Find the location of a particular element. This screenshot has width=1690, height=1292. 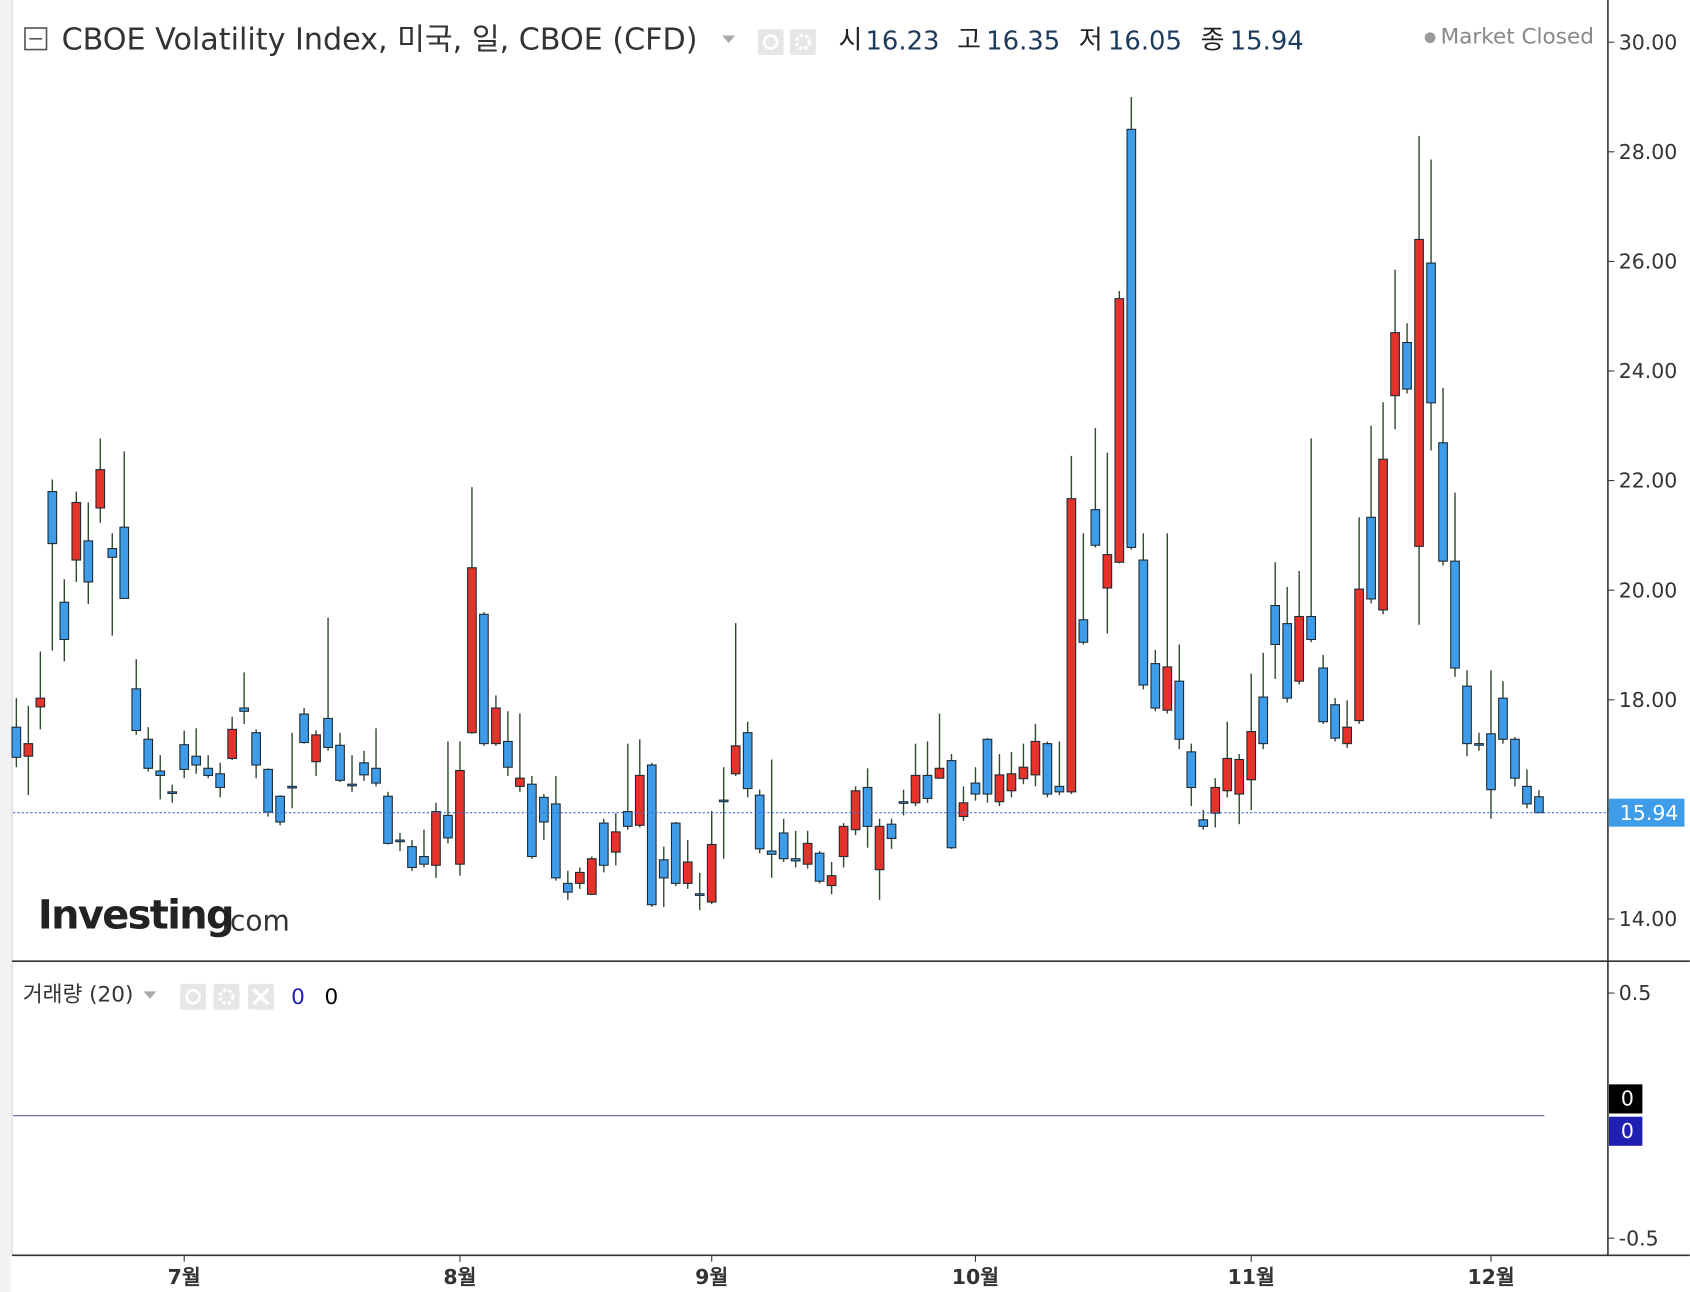

ohlc-label: 종 is located at coordinates (1213, 40).